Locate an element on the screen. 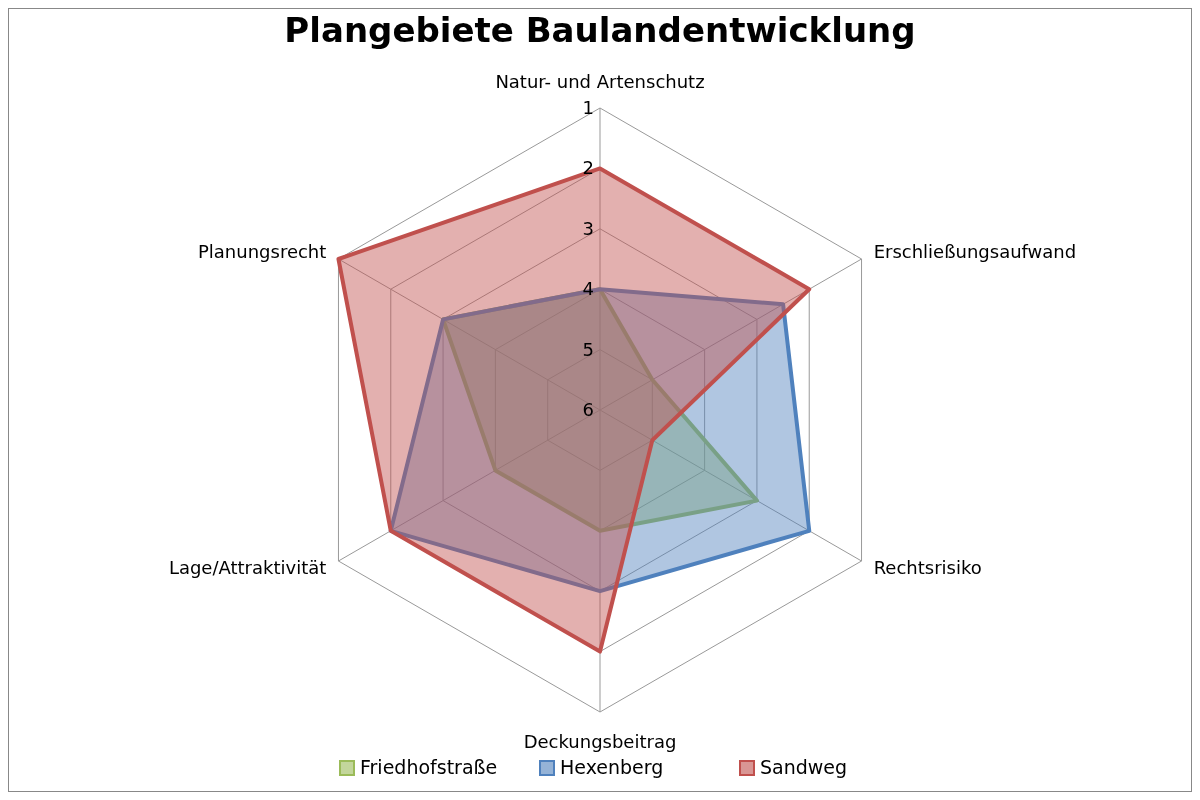 The image size is (1200, 800). legend-label: Friedhofstraße is located at coordinates (429, 767).